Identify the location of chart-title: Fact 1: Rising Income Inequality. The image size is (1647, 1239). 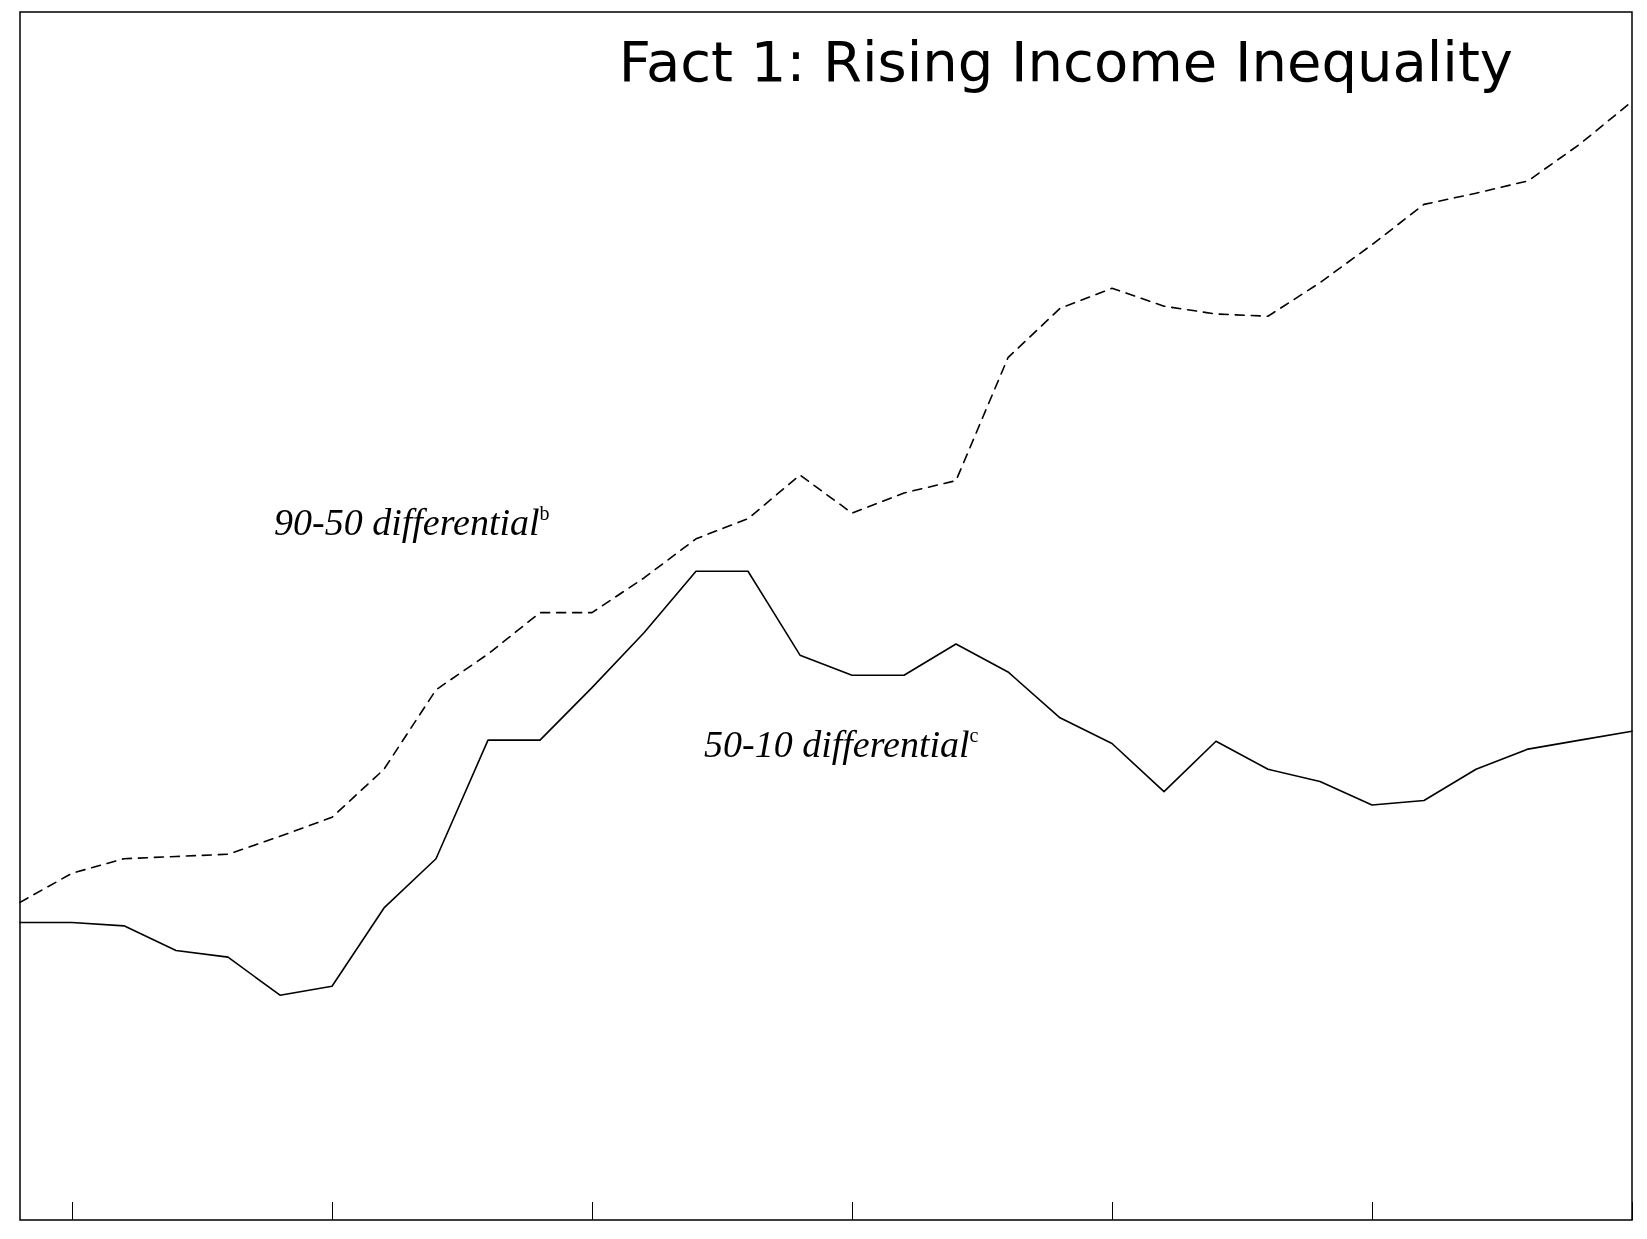
(1065, 61).